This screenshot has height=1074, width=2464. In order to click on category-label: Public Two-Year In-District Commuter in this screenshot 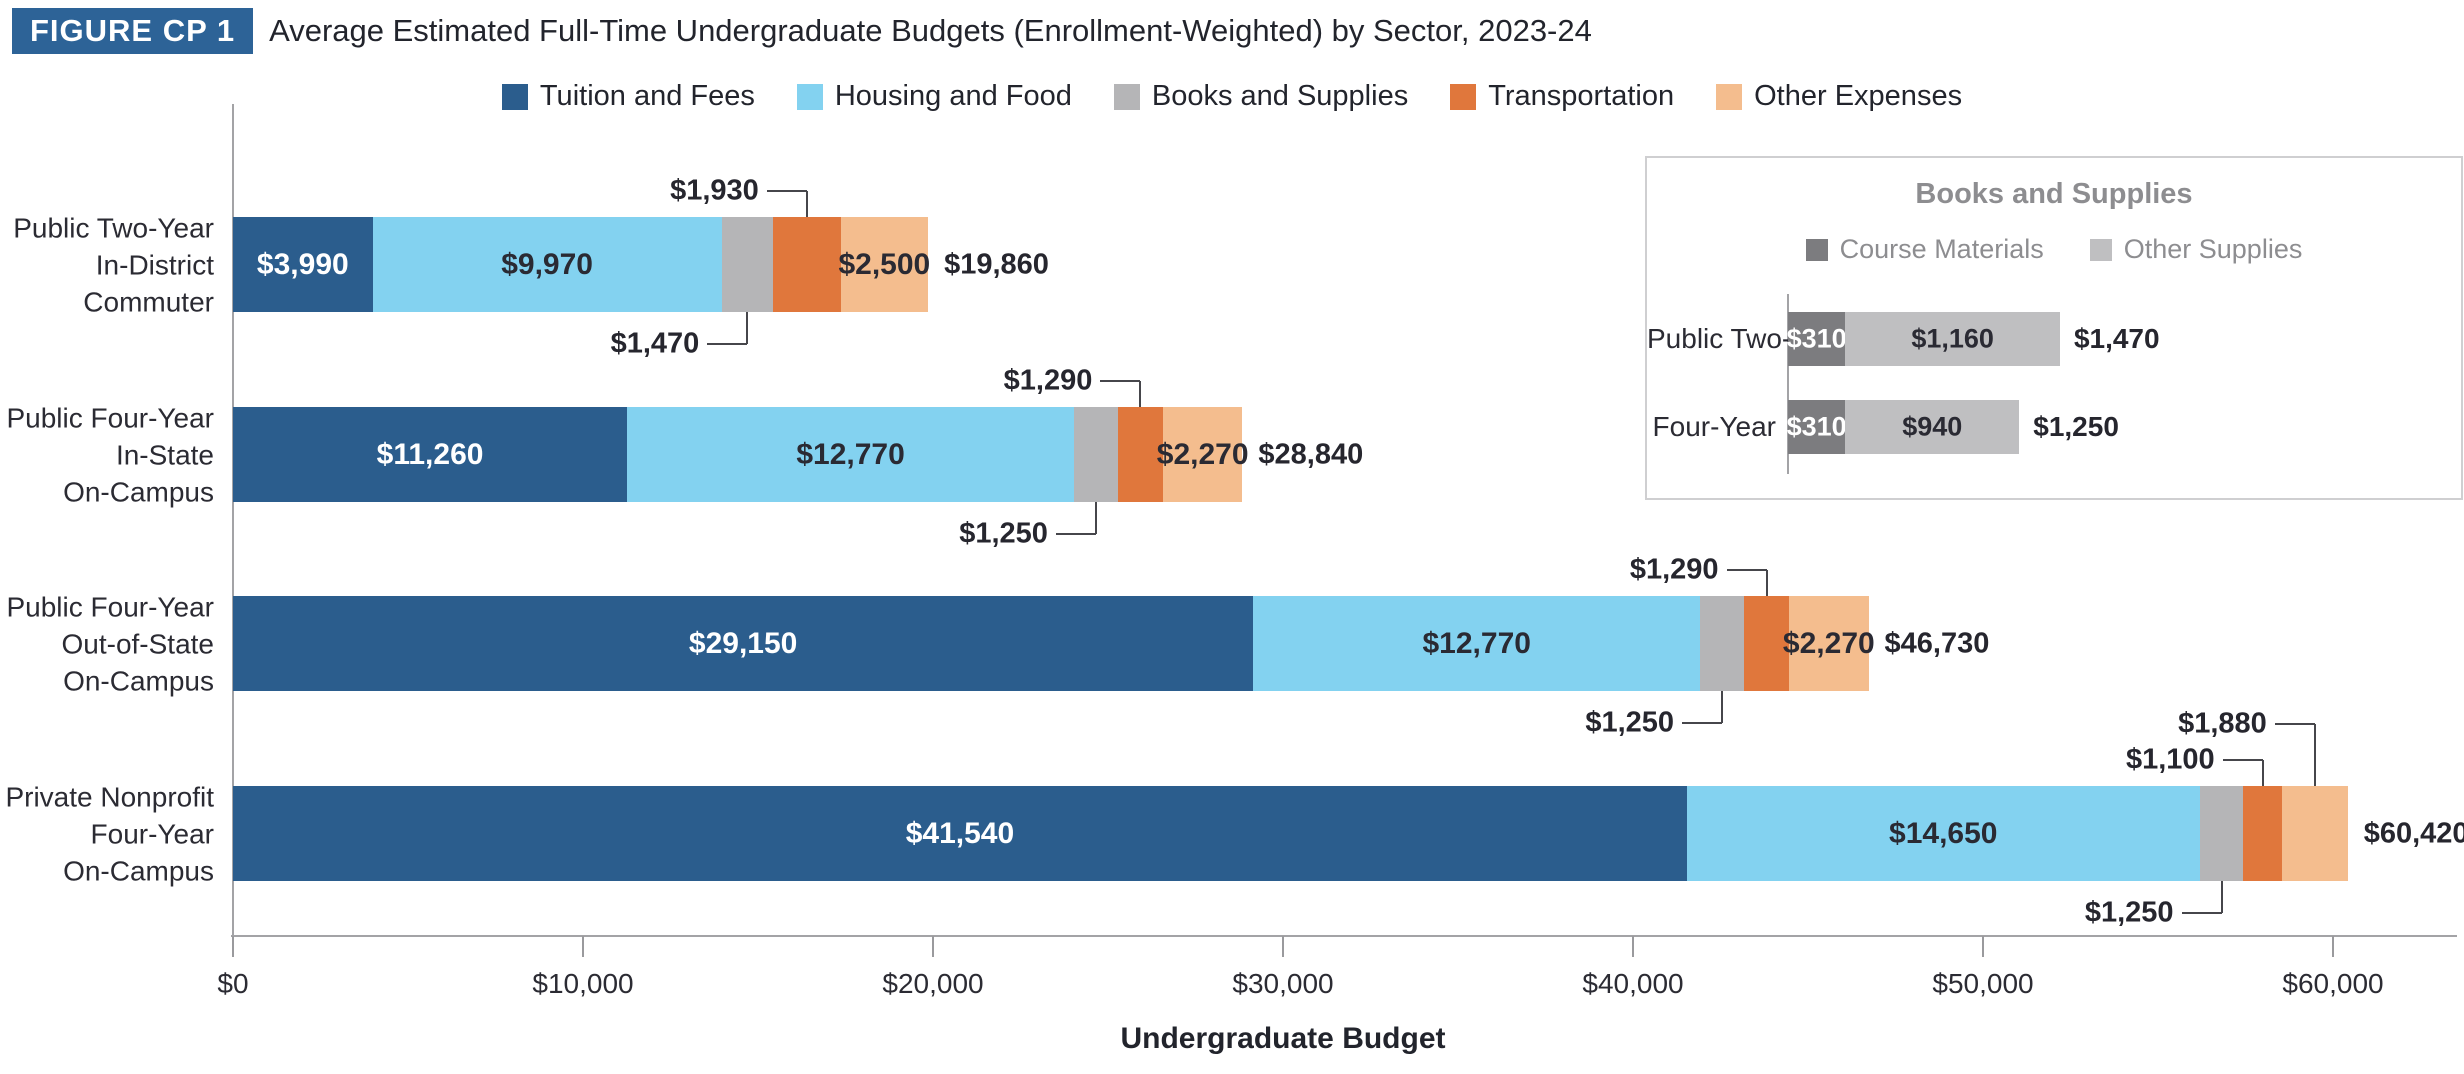, I will do `click(113, 264)`.